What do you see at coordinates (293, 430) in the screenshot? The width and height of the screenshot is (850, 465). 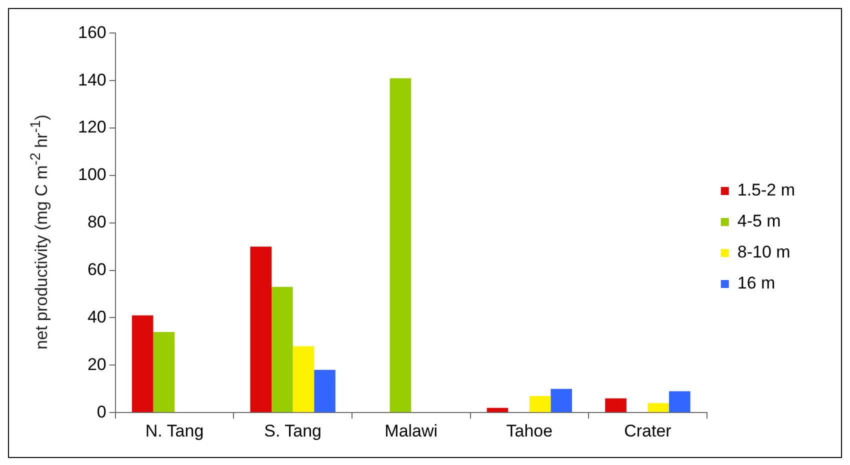 I see `x-tick-label: S. Tang` at bounding box center [293, 430].